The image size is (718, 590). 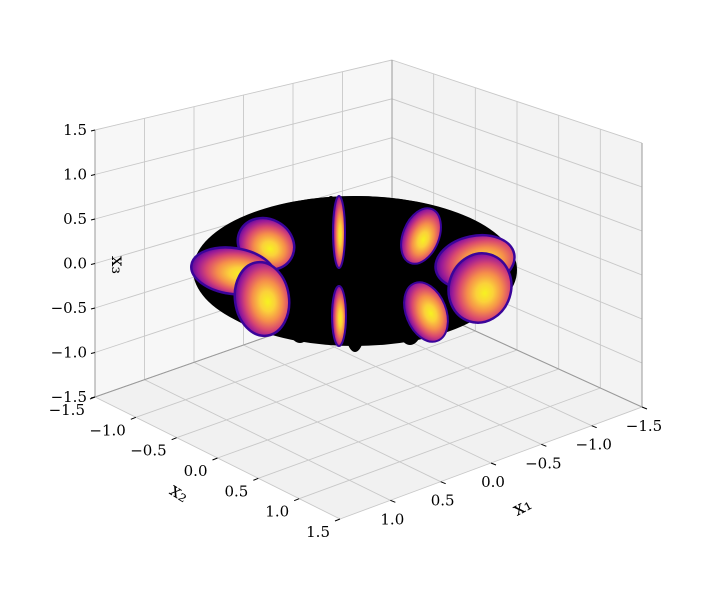 I want to click on ellipsoid-group, so click(x=353, y=271).